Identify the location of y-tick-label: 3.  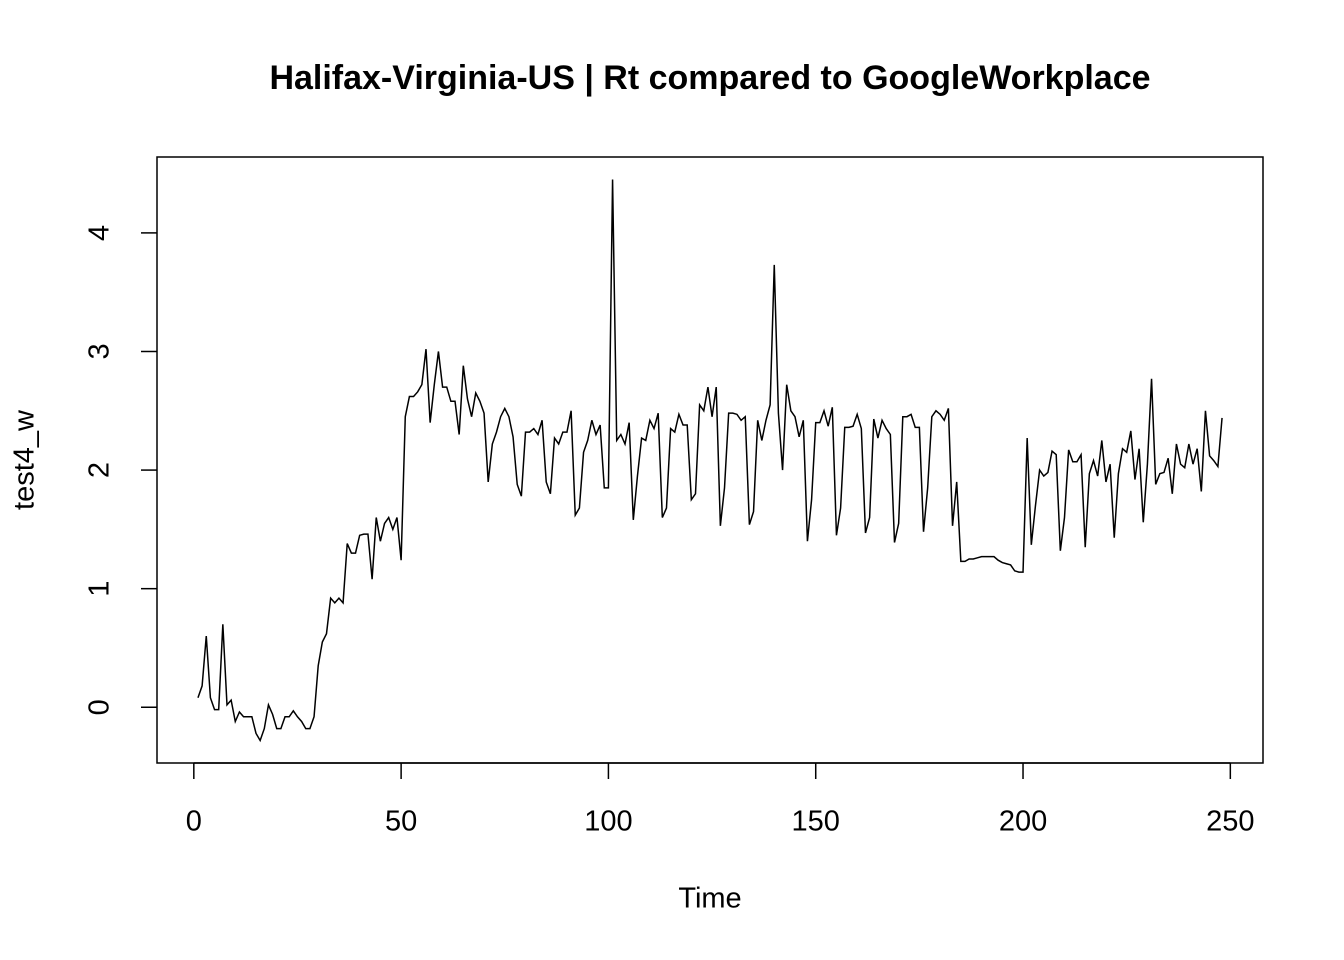
(100, 351).